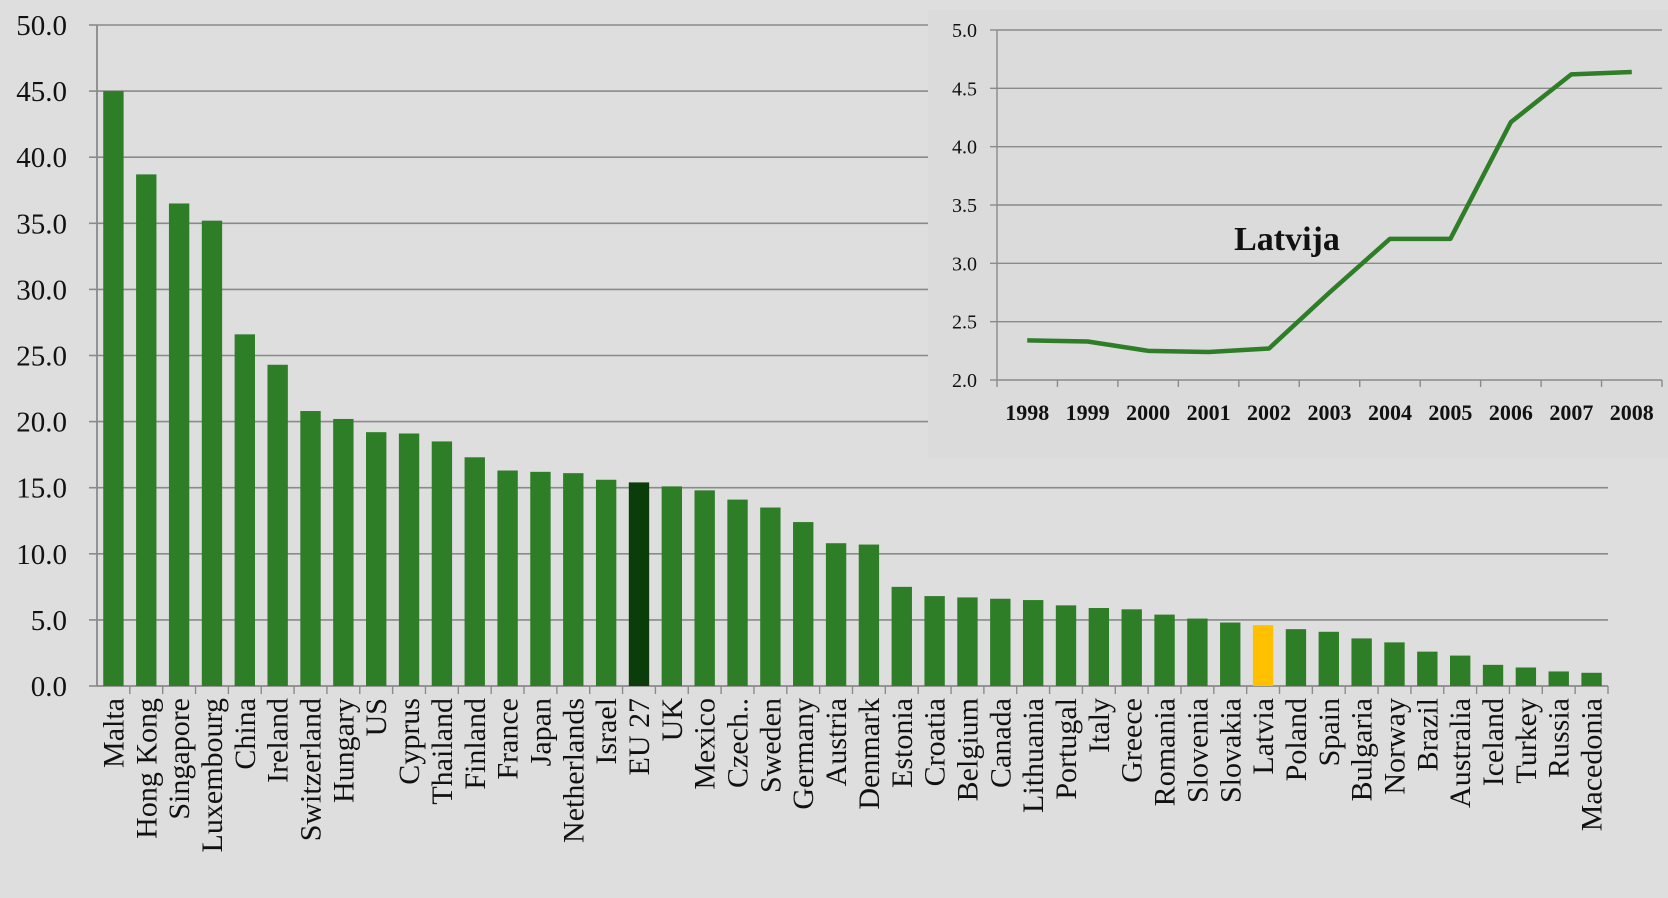 The width and height of the screenshot is (1668, 898). What do you see at coordinates (1329, 732) in the screenshot?
I see `x-tick-label: Spain` at bounding box center [1329, 732].